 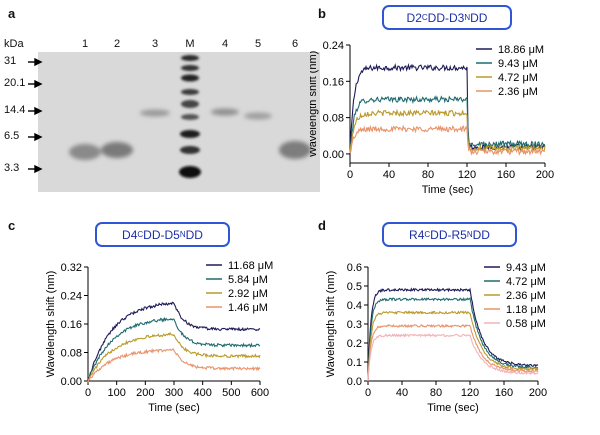 What do you see at coordinates (10, 61) in the screenshot?
I see `marker-label-31: 31` at bounding box center [10, 61].